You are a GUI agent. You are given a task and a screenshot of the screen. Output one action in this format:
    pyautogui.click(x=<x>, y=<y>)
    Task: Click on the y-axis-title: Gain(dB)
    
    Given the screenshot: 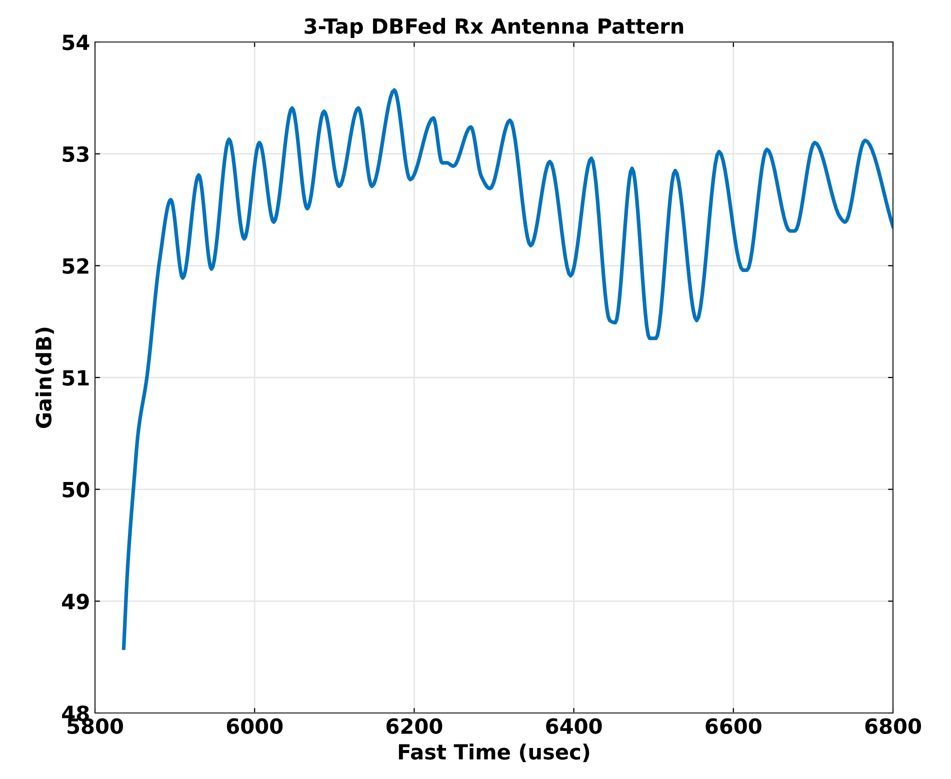 What is the action you would take?
    pyautogui.click(x=44, y=378)
    